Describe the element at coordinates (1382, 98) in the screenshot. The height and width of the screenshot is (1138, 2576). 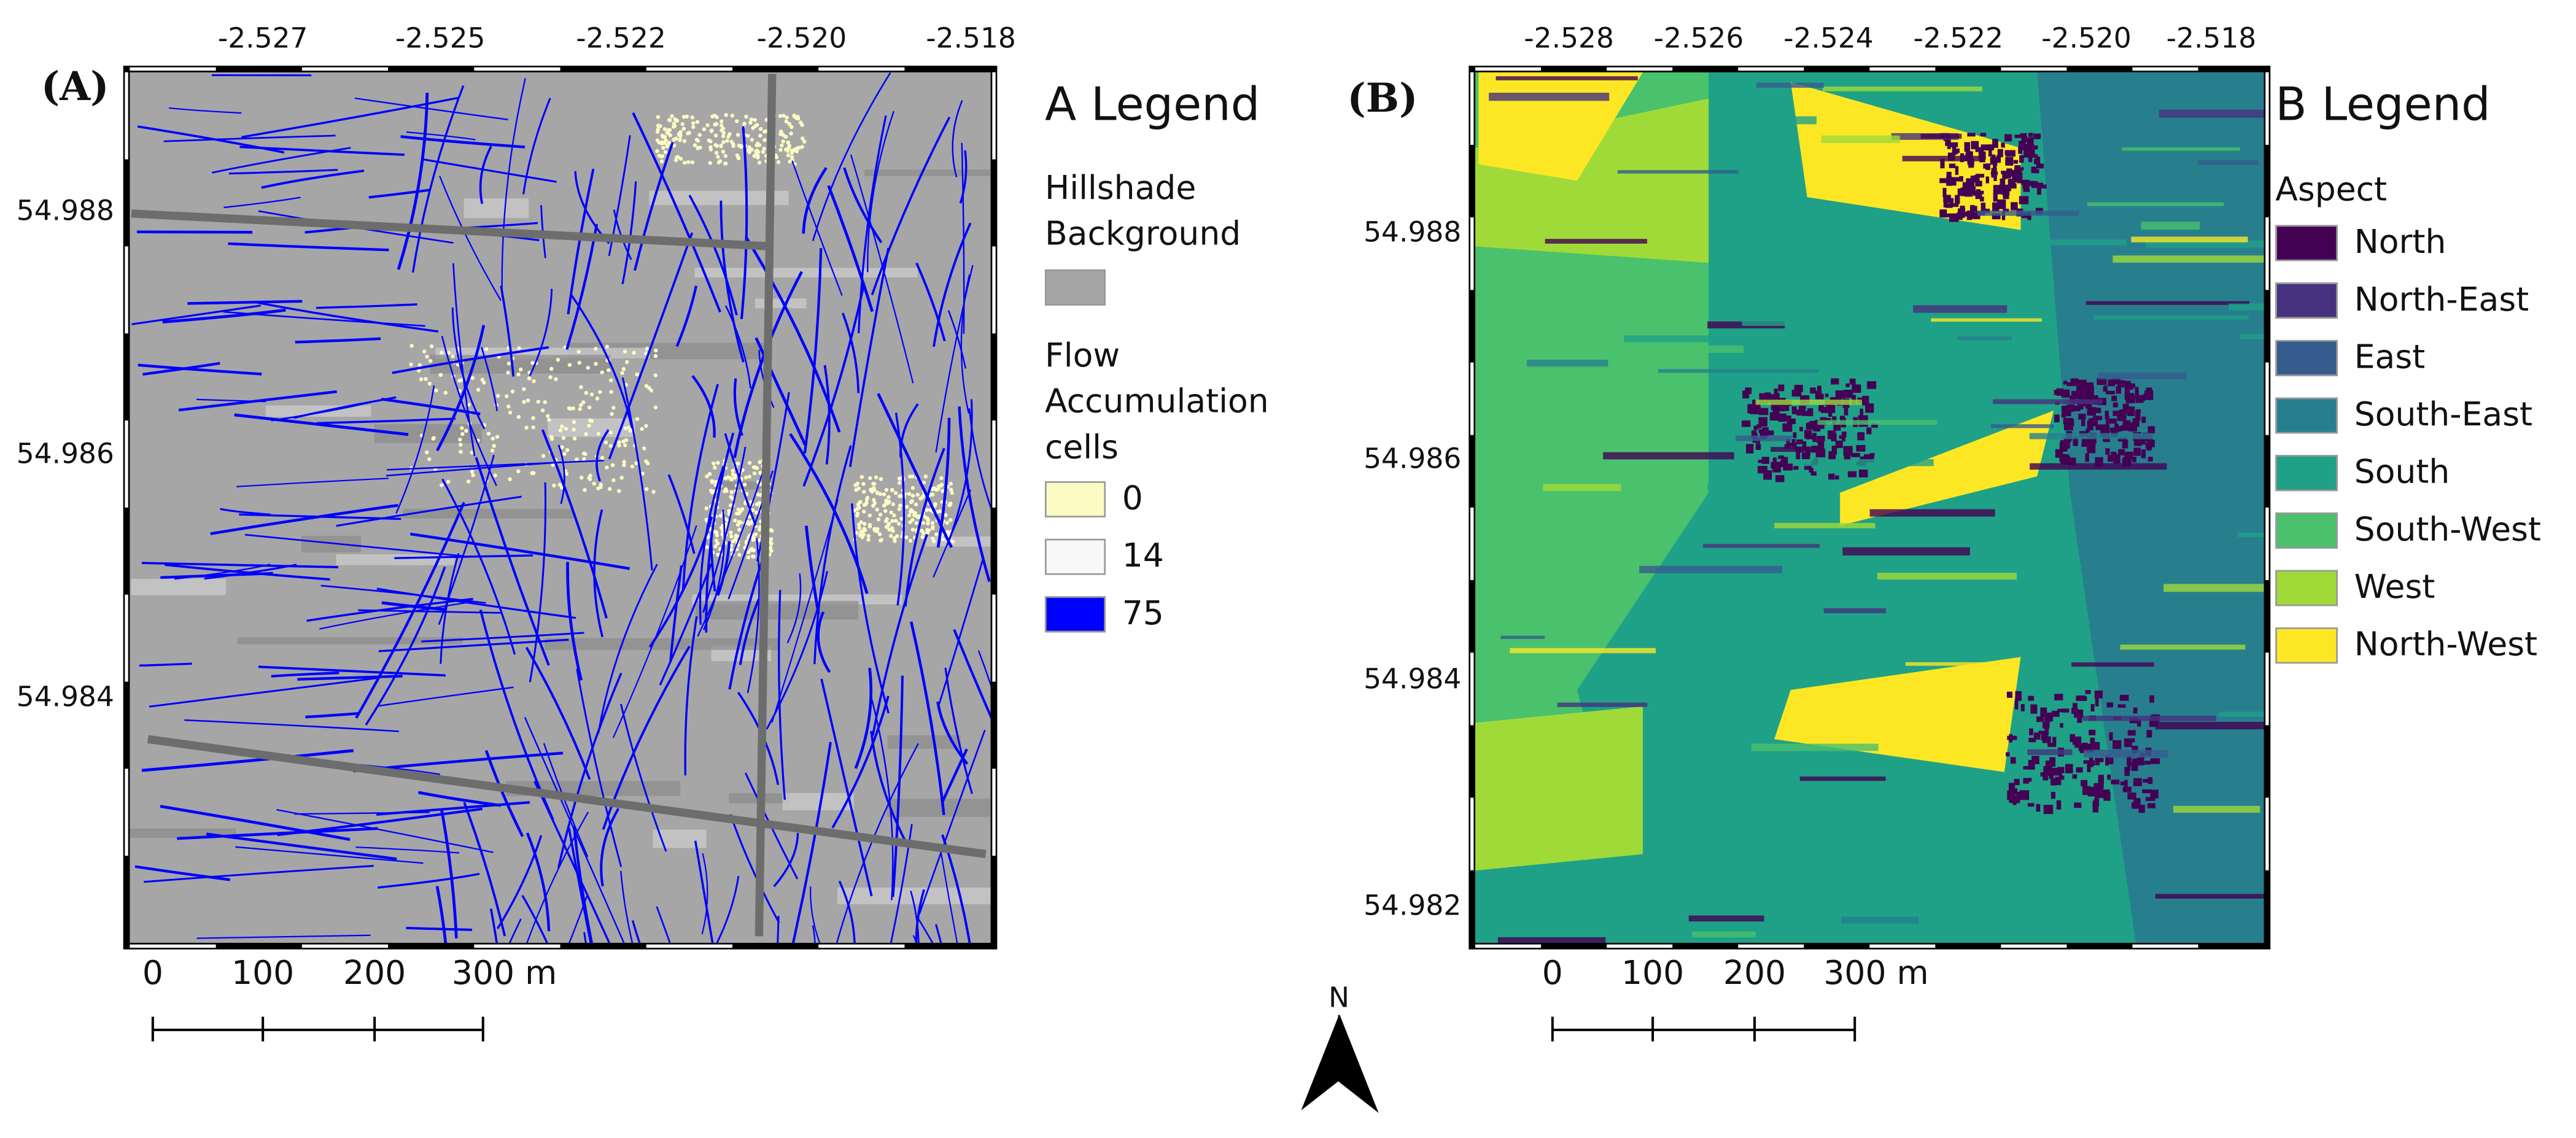
I see `panel-label: (B)` at that location.